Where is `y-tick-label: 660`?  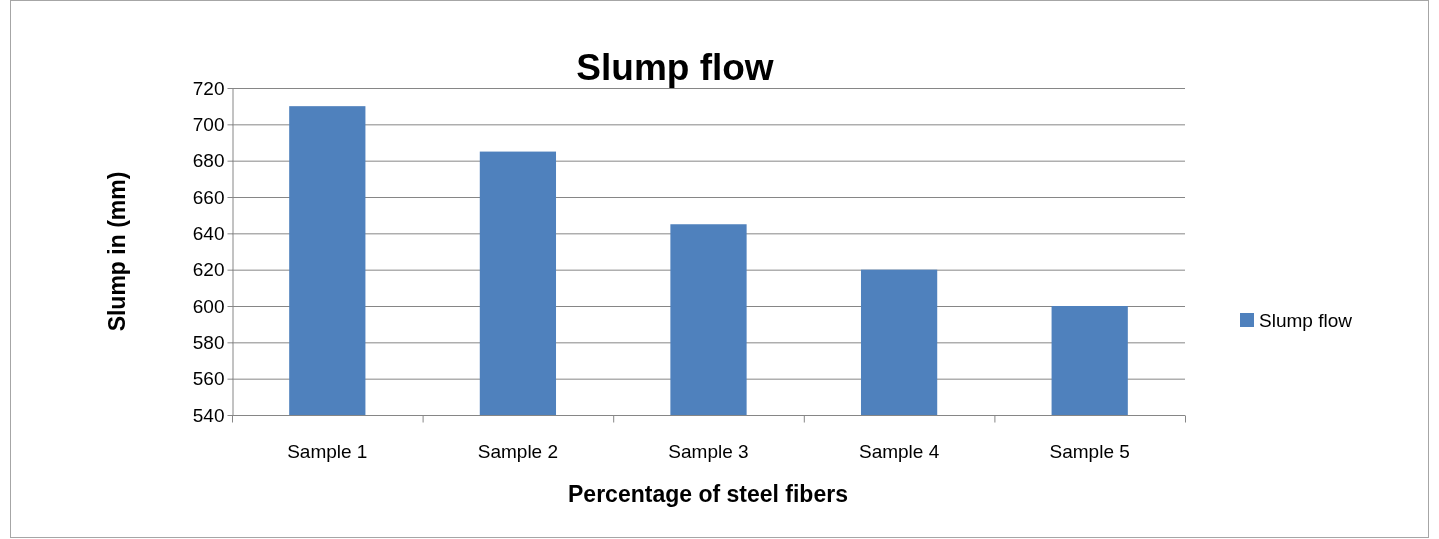
y-tick-label: 660 is located at coordinates (208, 197).